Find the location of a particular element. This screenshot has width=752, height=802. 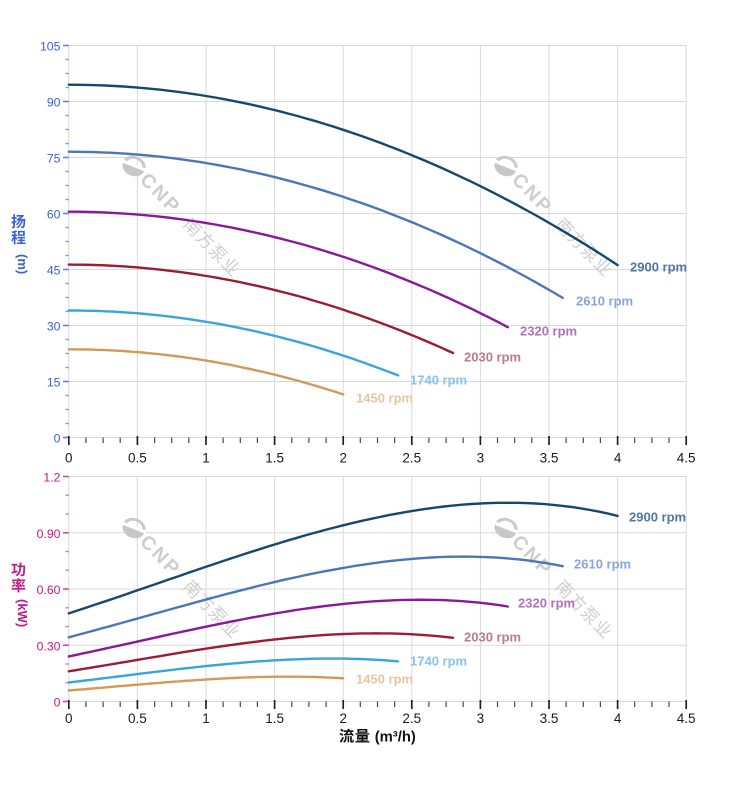

svg-text: 60 is located at coordinates (54, 215).